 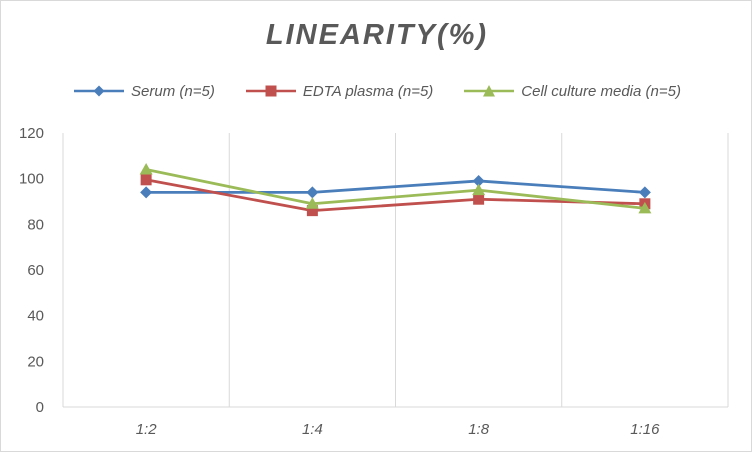 I want to click on legend-swatch-edta-plasma, so click(x=270, y=91).